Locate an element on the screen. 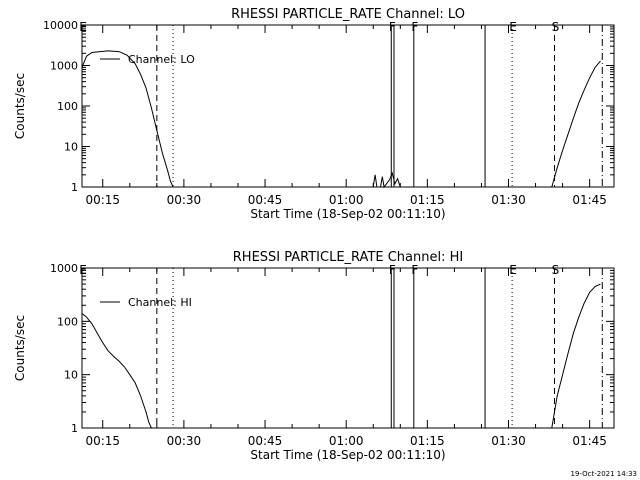  y-tick-label-hi: 10 is located at coordinates (71, 375).